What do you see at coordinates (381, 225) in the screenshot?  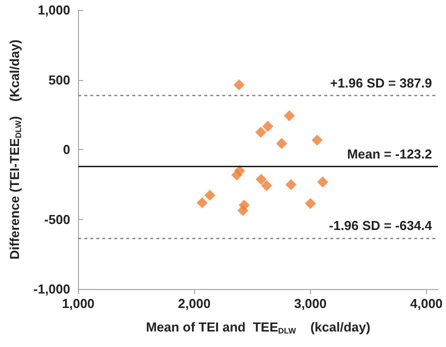 I see `ref-line-label: -1.96 SD = -634.4` at bounding box center [381, 225].